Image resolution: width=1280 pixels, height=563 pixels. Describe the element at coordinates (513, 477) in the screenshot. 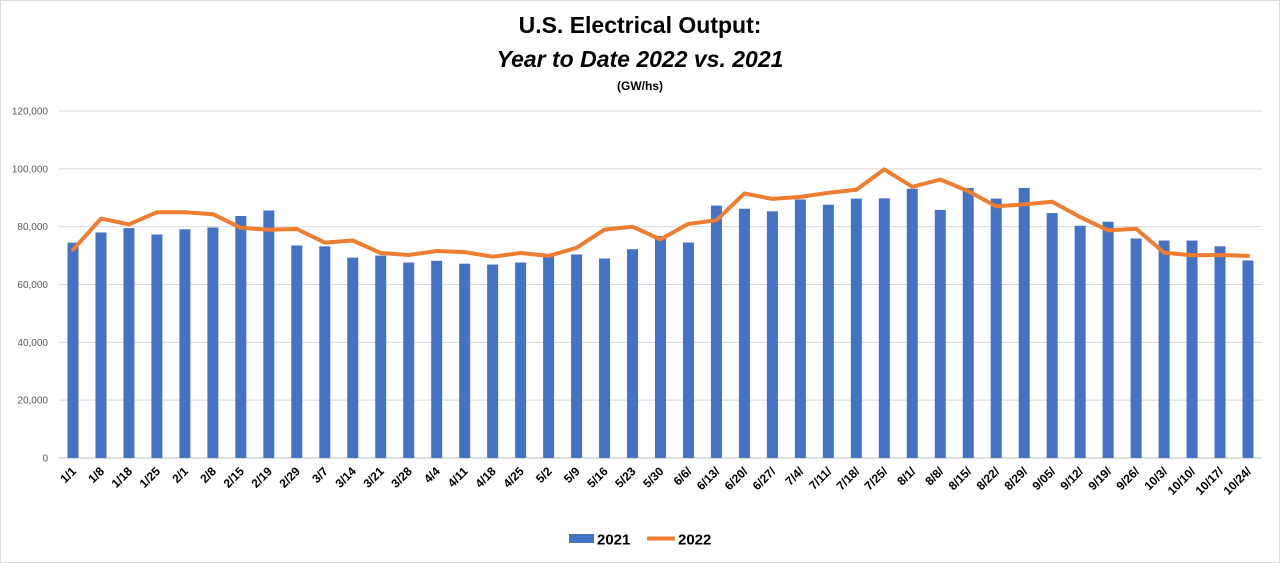

I see `x-tick-label: 4/25` at that location.